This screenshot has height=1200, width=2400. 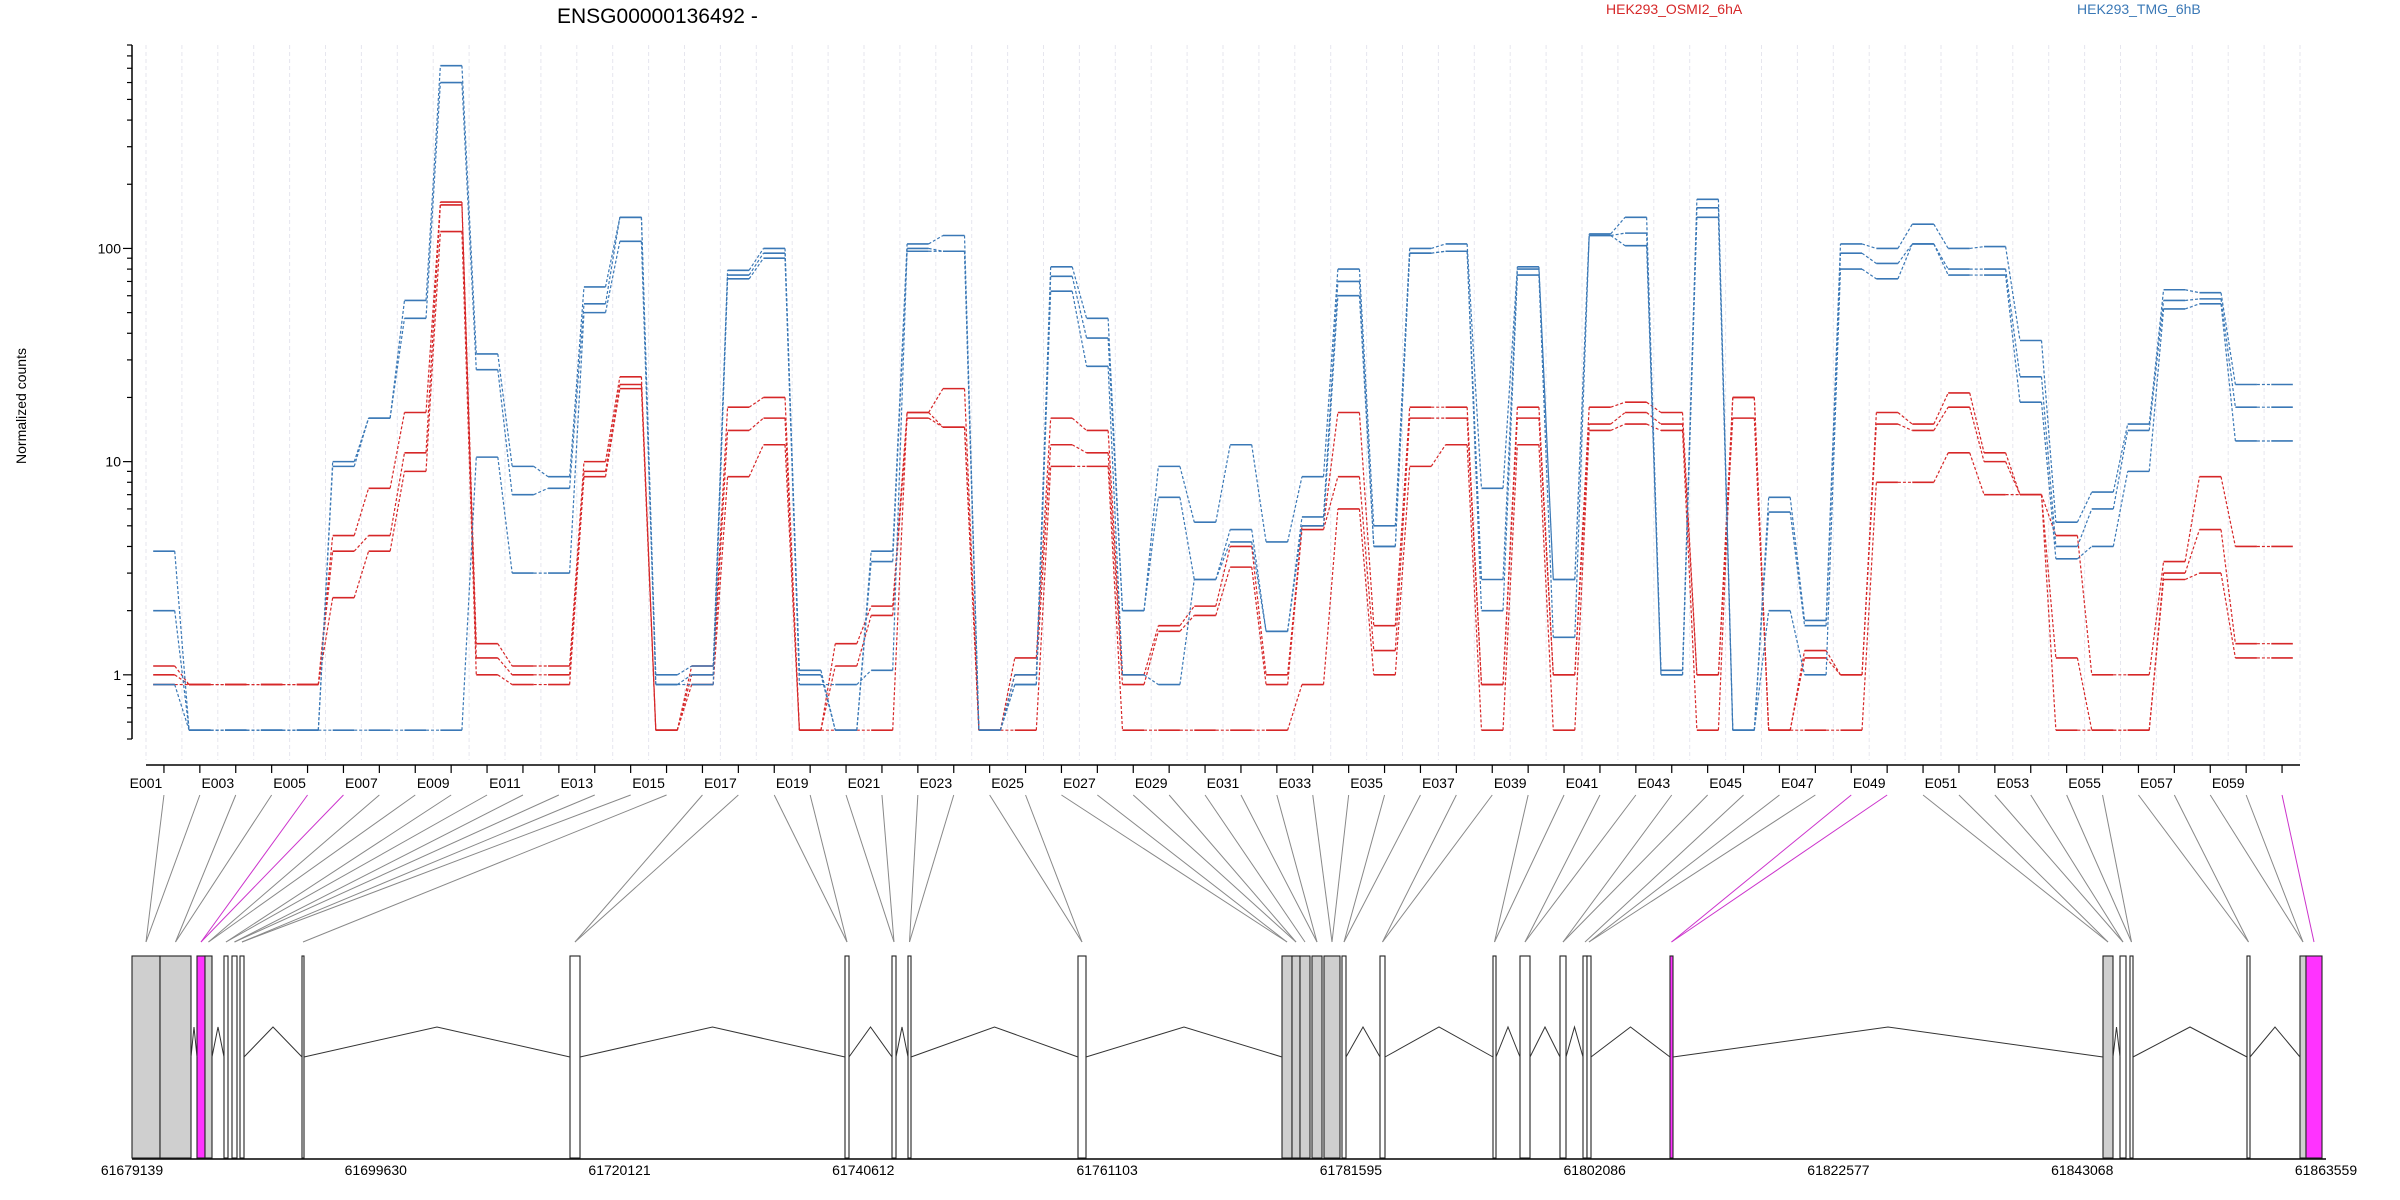 I want to click on chart-title: ENSG00000136492 -, so click(x=657, y=16).